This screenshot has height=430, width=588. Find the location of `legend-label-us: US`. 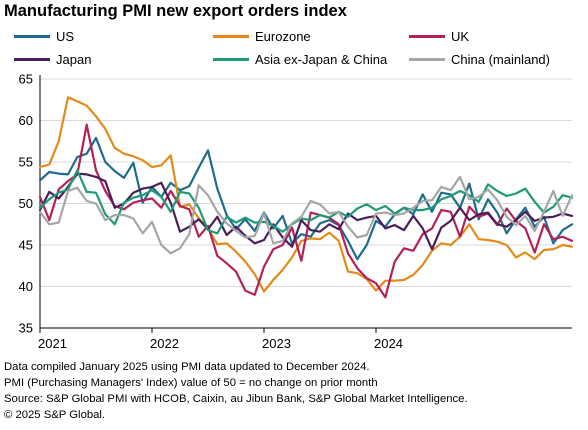

legend-label-us: US is located at coordinates (65, 36).